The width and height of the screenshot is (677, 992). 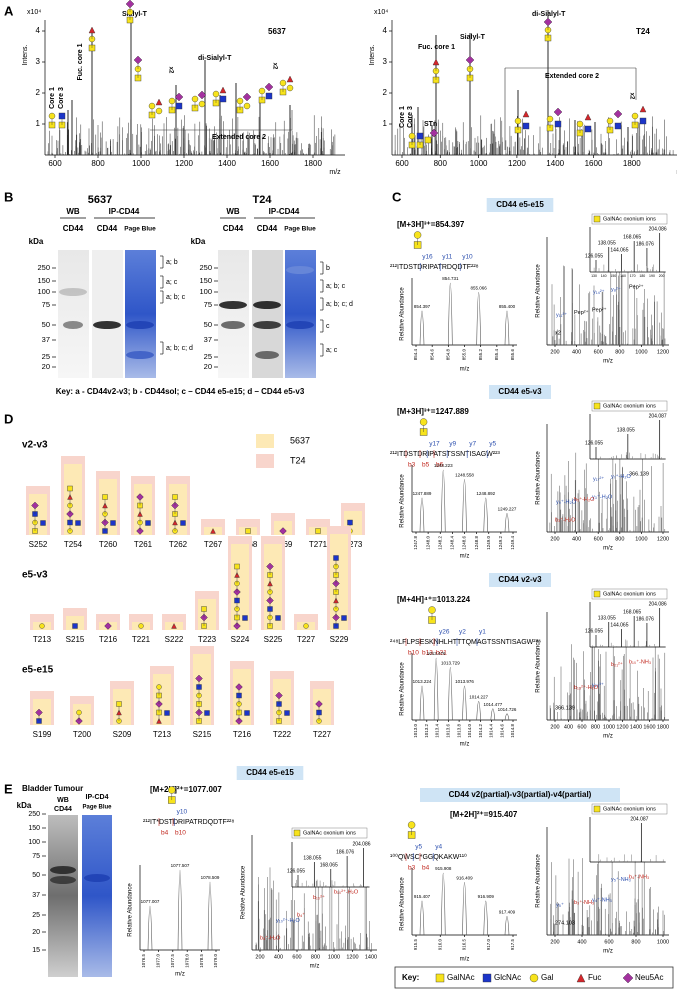 What do you see at coordinates (296, 871) in the screenshot?
I see `peak-label: 126.055` at bounding box center [296, 871].